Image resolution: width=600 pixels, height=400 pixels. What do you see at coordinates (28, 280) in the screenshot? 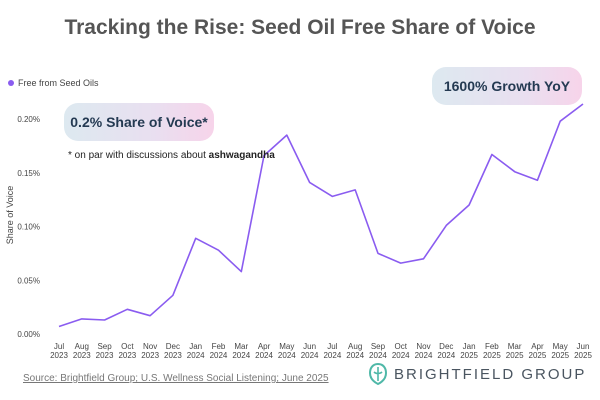
I see `y-tick-label: 0.05%` at bounding box center [28, 280].